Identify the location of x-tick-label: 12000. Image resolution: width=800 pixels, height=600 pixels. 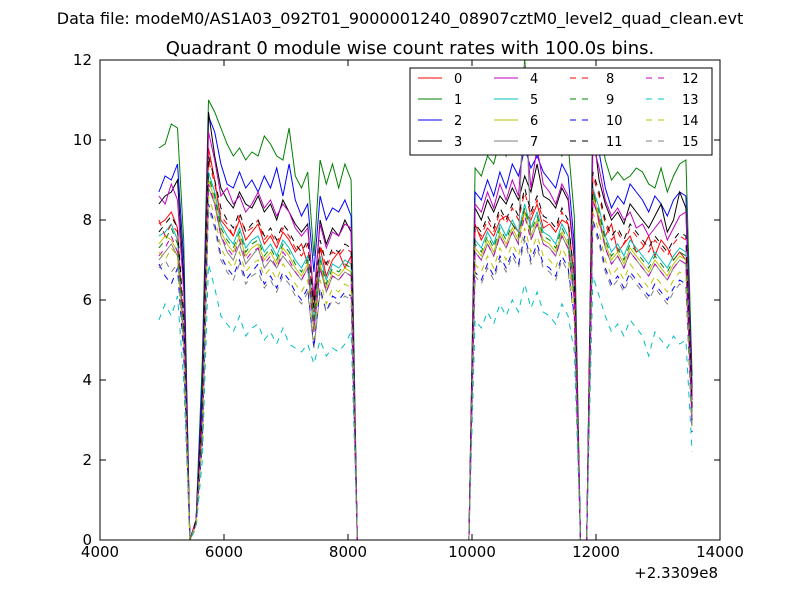
(596, 552).